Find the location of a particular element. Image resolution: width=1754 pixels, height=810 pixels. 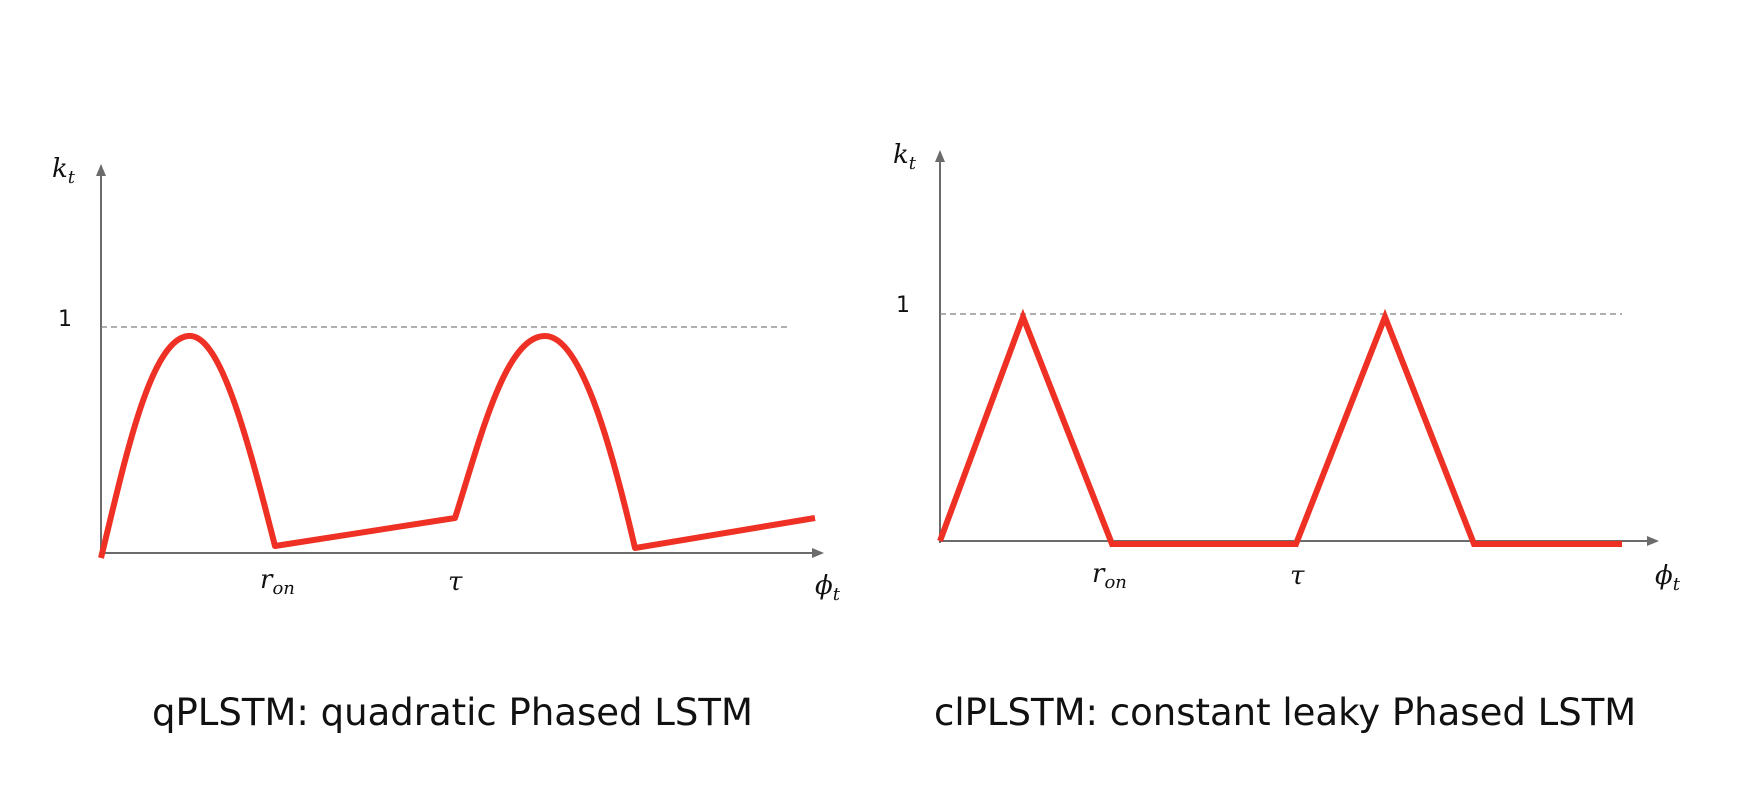

caption: qPLSTM: quadratic Phased LSTM is located at coordinates (452, 712).